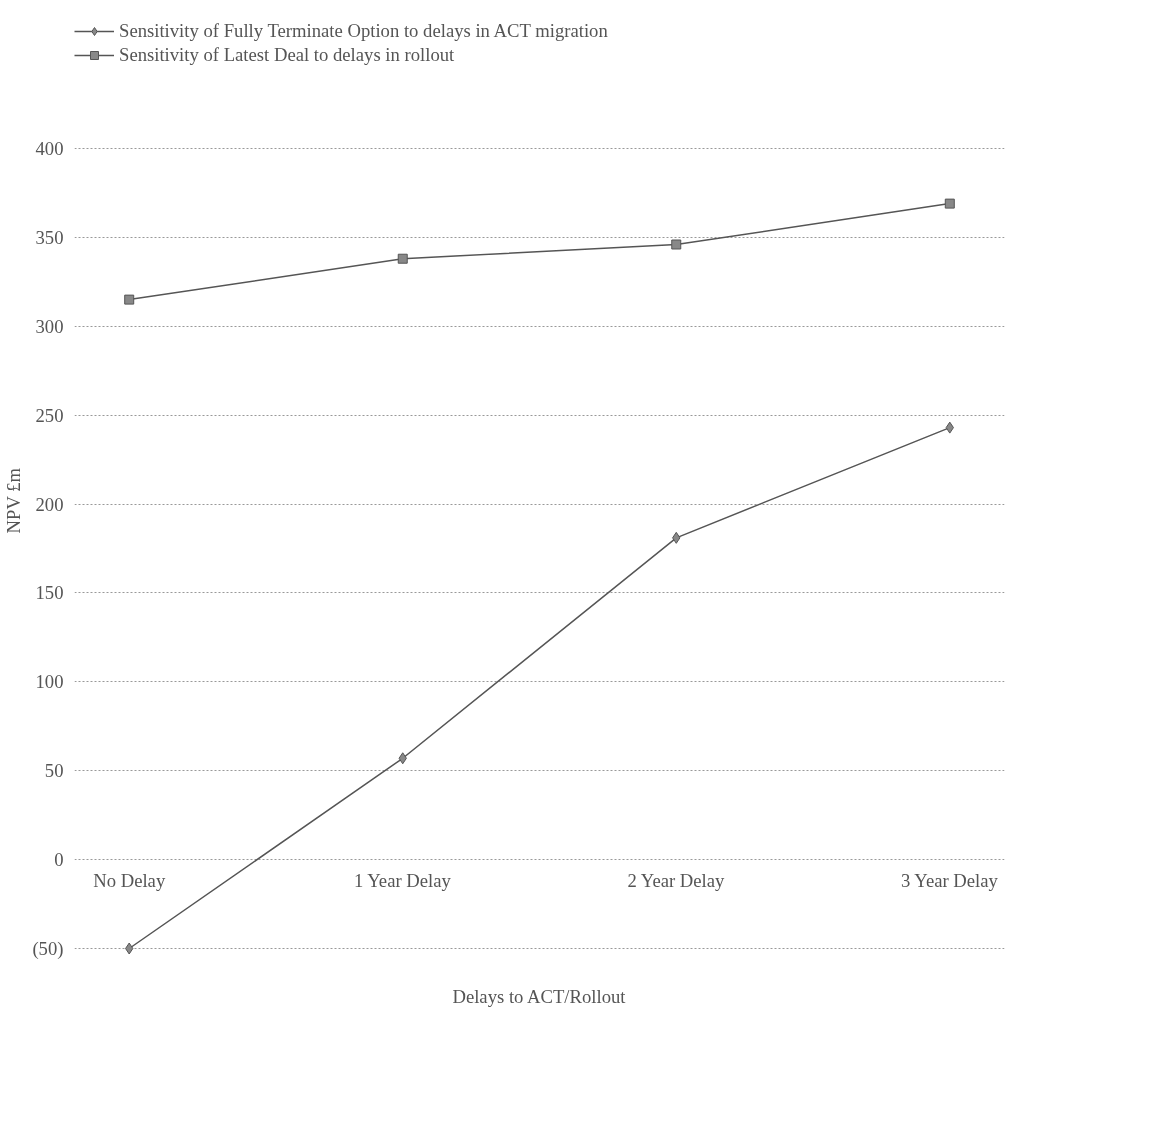 The image size is (1166, 1141). Describe the element at coordinates (48, 949) in the screenshot. I see `y-tick-label: (50)` at that location.